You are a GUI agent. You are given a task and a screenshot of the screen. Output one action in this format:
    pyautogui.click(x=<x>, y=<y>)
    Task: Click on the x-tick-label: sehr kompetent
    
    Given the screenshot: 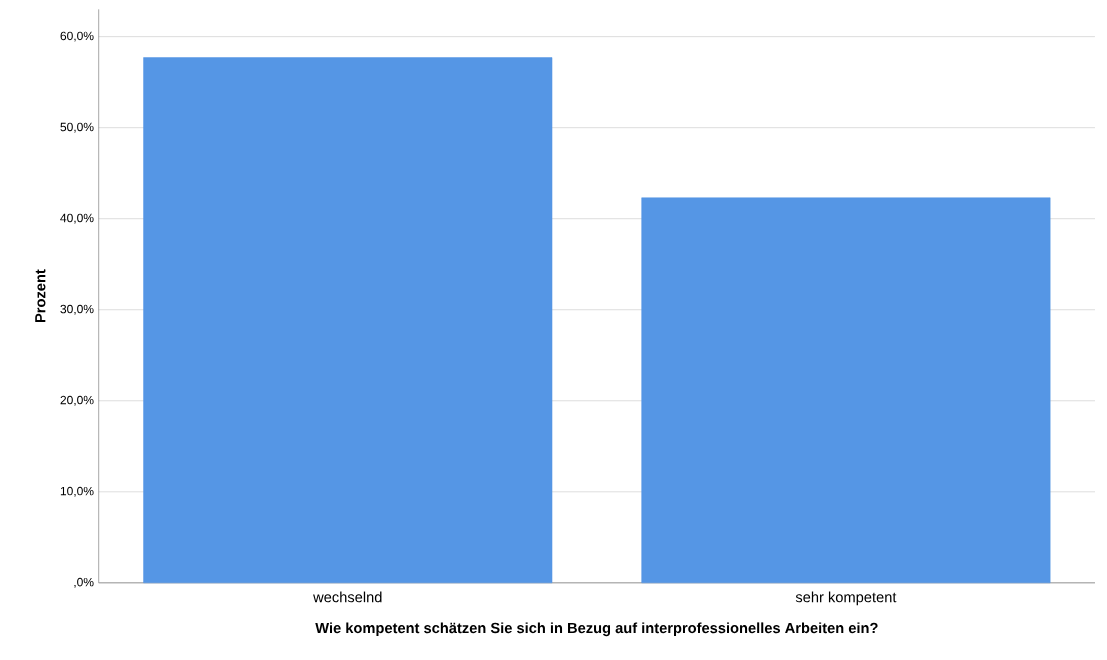 What is the action you would take?
    pyautogui.click(x=846, y=598)
    